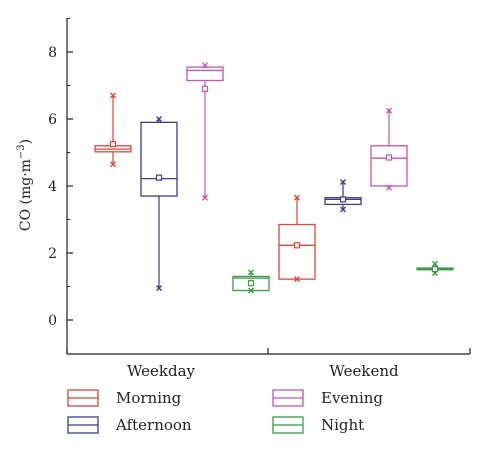 Image resolution: width=500 pixels, height=457 pixels. I want to click on legend-label: Afternoon, so click(153, 425).